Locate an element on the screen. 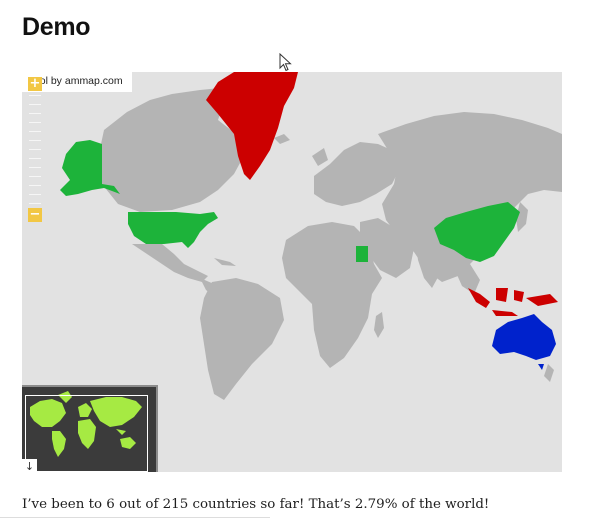 The height and width of the screenshot is (521, 596). page-title: Demo is located at coordinates (56, 27).